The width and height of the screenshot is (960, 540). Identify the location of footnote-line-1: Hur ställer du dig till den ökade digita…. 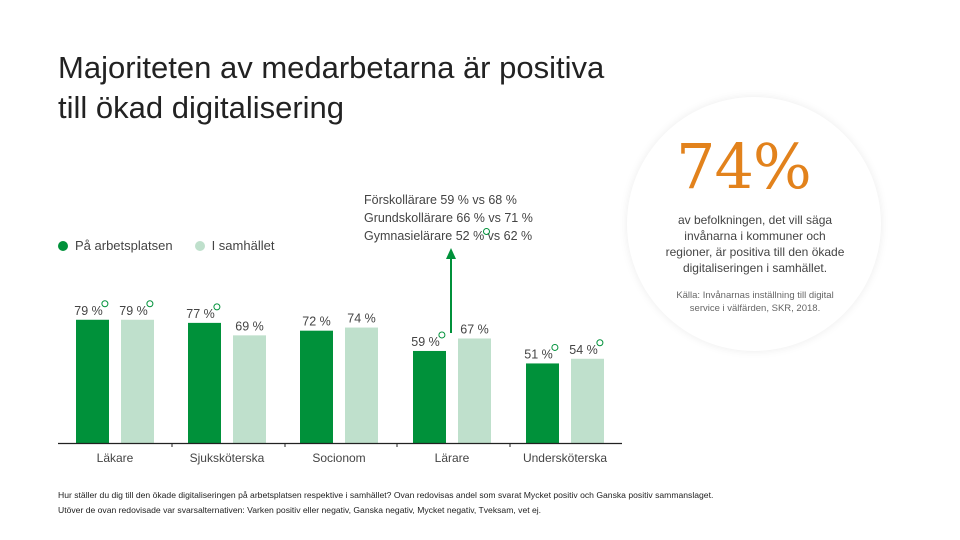
(386, 495).